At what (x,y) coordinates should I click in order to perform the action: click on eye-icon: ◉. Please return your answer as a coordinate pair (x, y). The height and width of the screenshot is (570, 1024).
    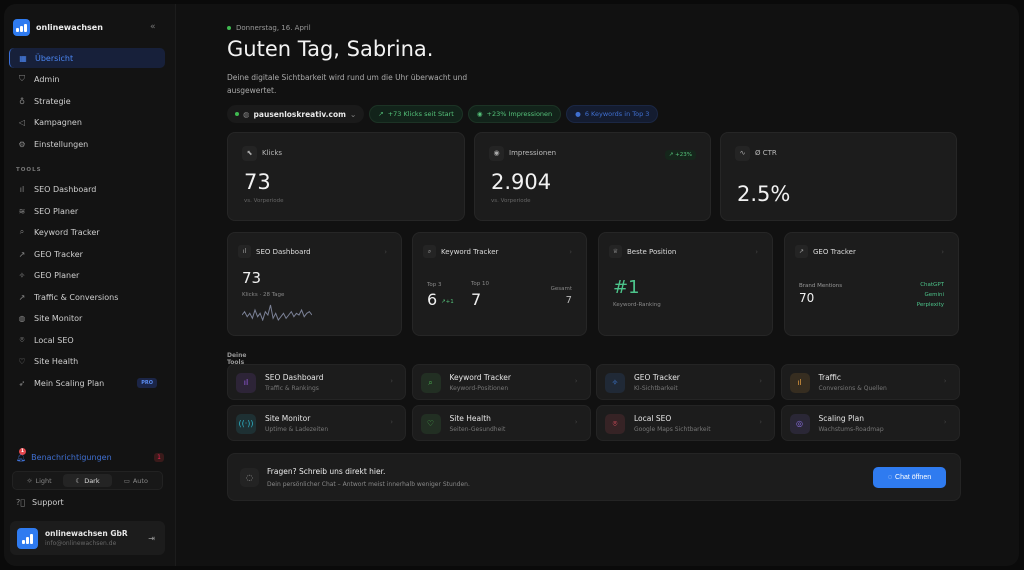
    Looking at the image, I should click on (479, 114).